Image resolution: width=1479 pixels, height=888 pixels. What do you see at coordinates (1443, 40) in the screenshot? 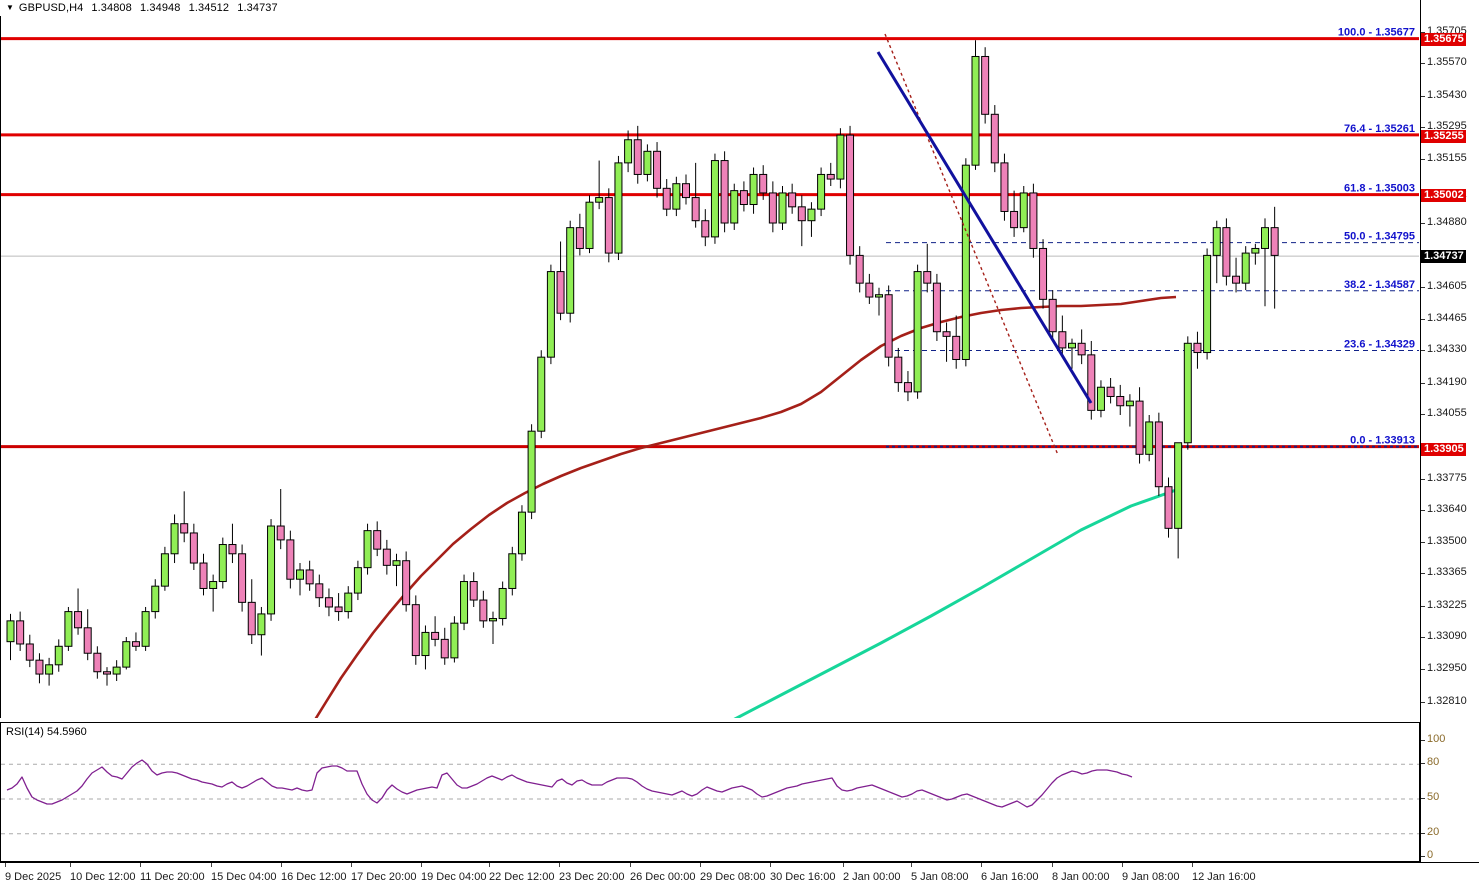
I see `resistance-tag-1: 1.35675` at bounding box center [1443, 40].